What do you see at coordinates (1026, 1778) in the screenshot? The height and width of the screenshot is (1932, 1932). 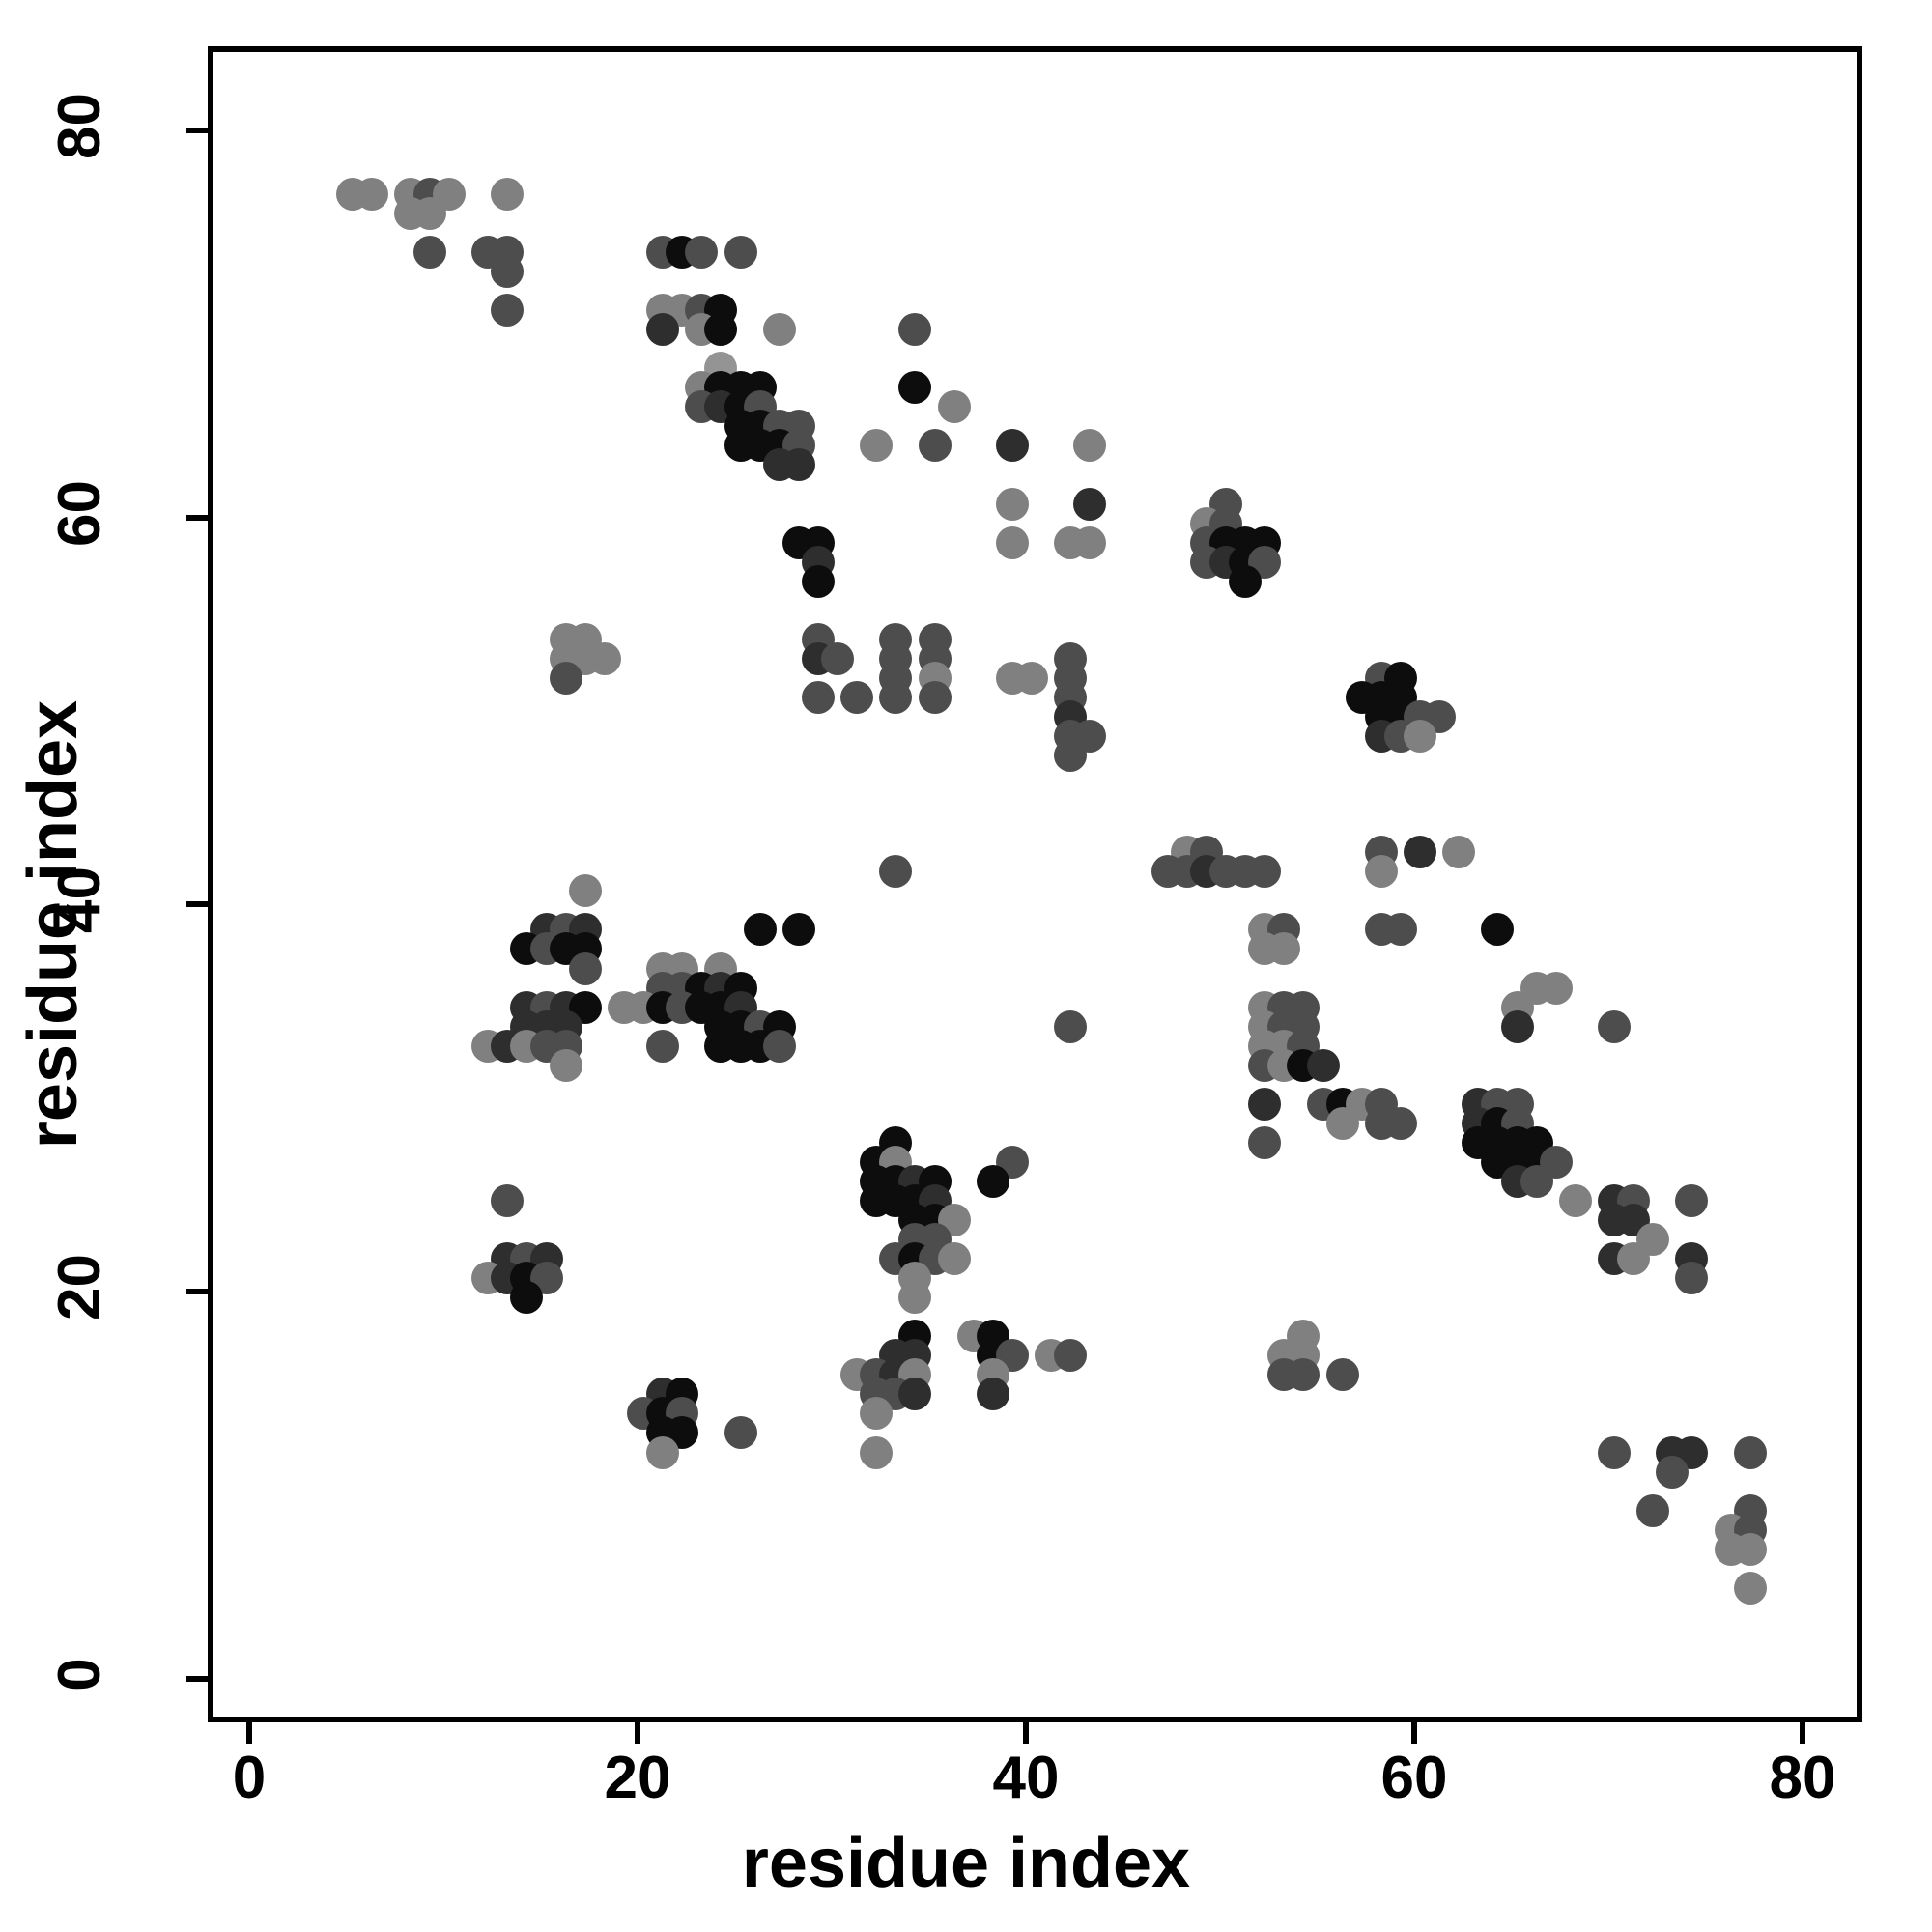 I see `x-tick-label: 40` at bounding box center [1026, 1778].